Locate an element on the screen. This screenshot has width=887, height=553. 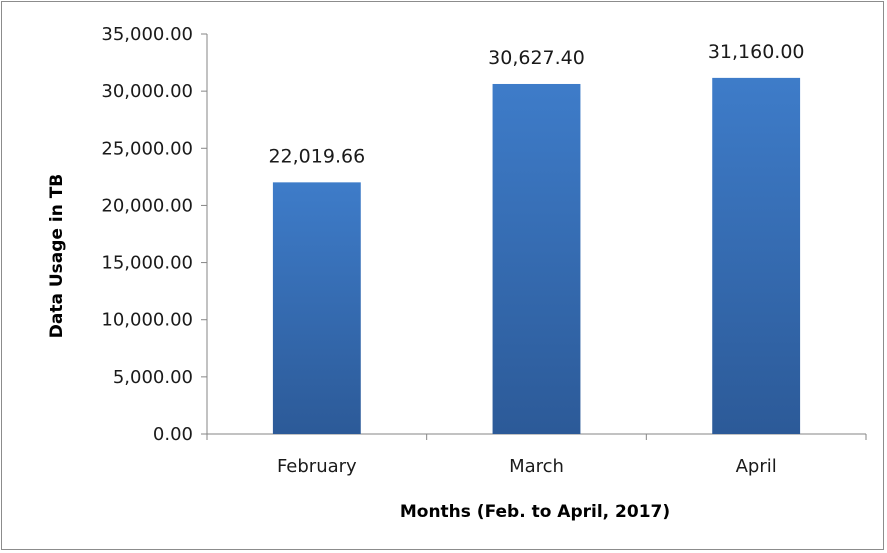
data-label: 22,019.66 is located at coordinates (316, 156).